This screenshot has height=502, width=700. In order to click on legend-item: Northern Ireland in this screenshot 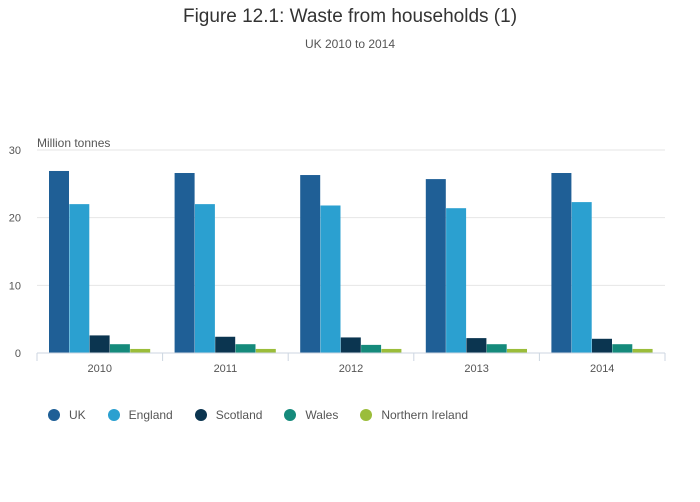, I will do `click(414, 415)`.